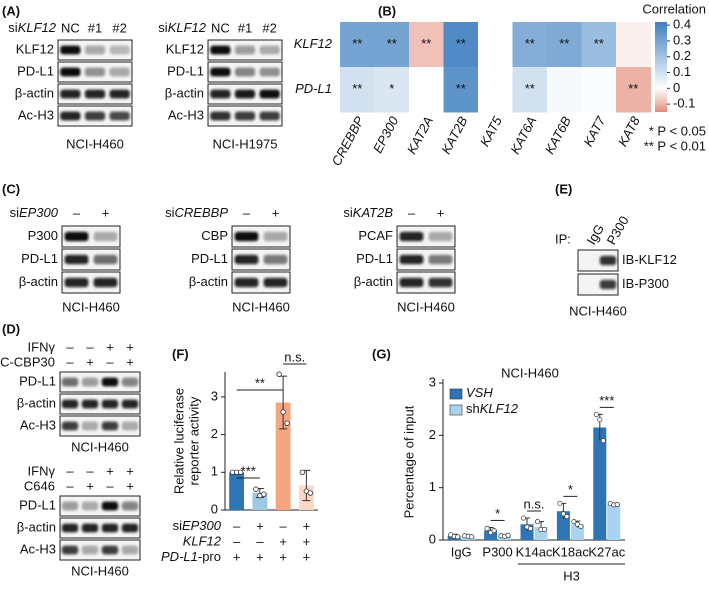 Image resolution: width=709 pixels, height=605 pixels. Describe the element at coordinates (180, 353) in the screenshot. I see `panel-label: (F)` at that location.